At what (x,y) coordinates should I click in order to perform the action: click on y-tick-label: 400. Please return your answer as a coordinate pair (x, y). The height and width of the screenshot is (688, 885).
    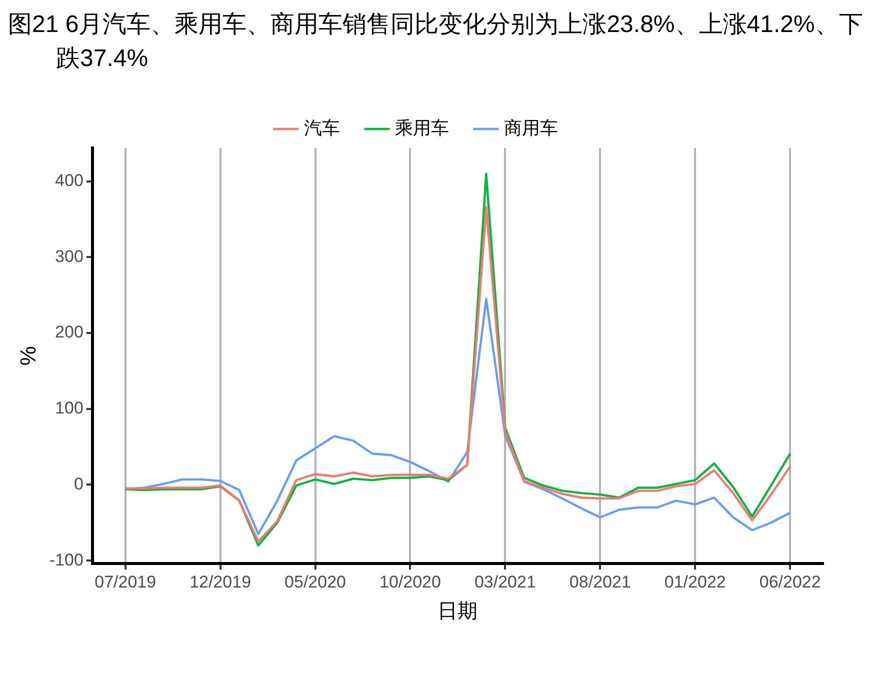
    Looking at the image, I should click on (69, 180).